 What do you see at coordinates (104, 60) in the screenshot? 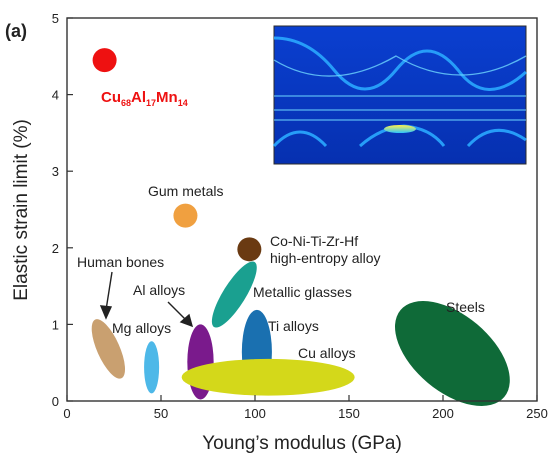
I see `point-cu68al17mn14` at bounding box center [104, 60].